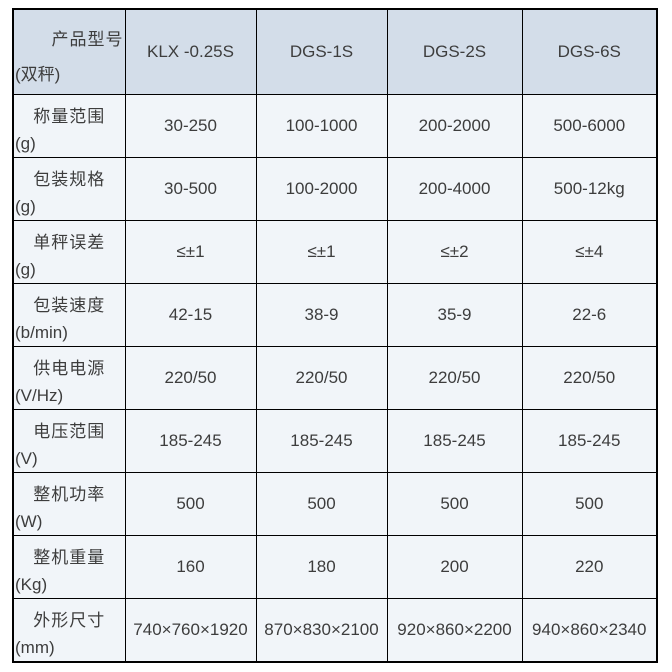 The image size is (672, 672). I want to click on row-label-cell: 电压范围 (V), so click(69, 441).